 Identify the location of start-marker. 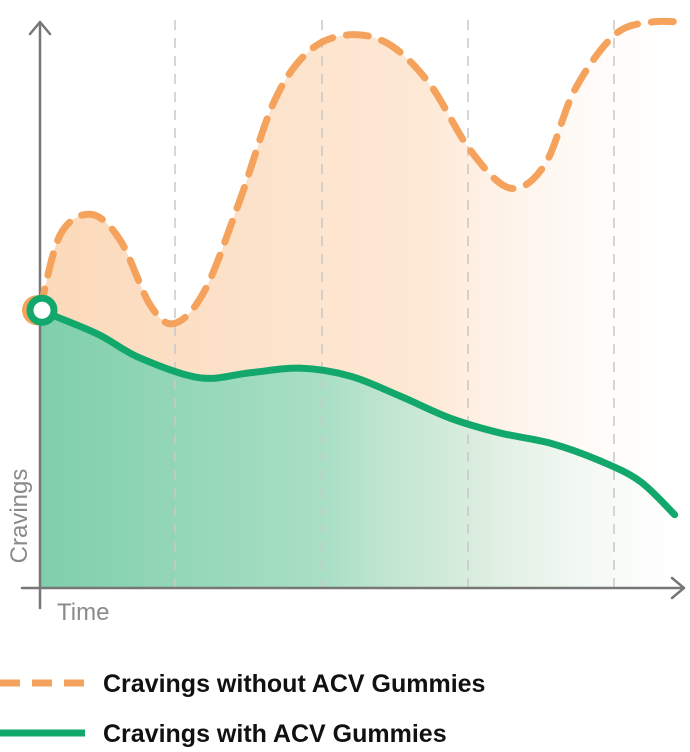
(42, 310).